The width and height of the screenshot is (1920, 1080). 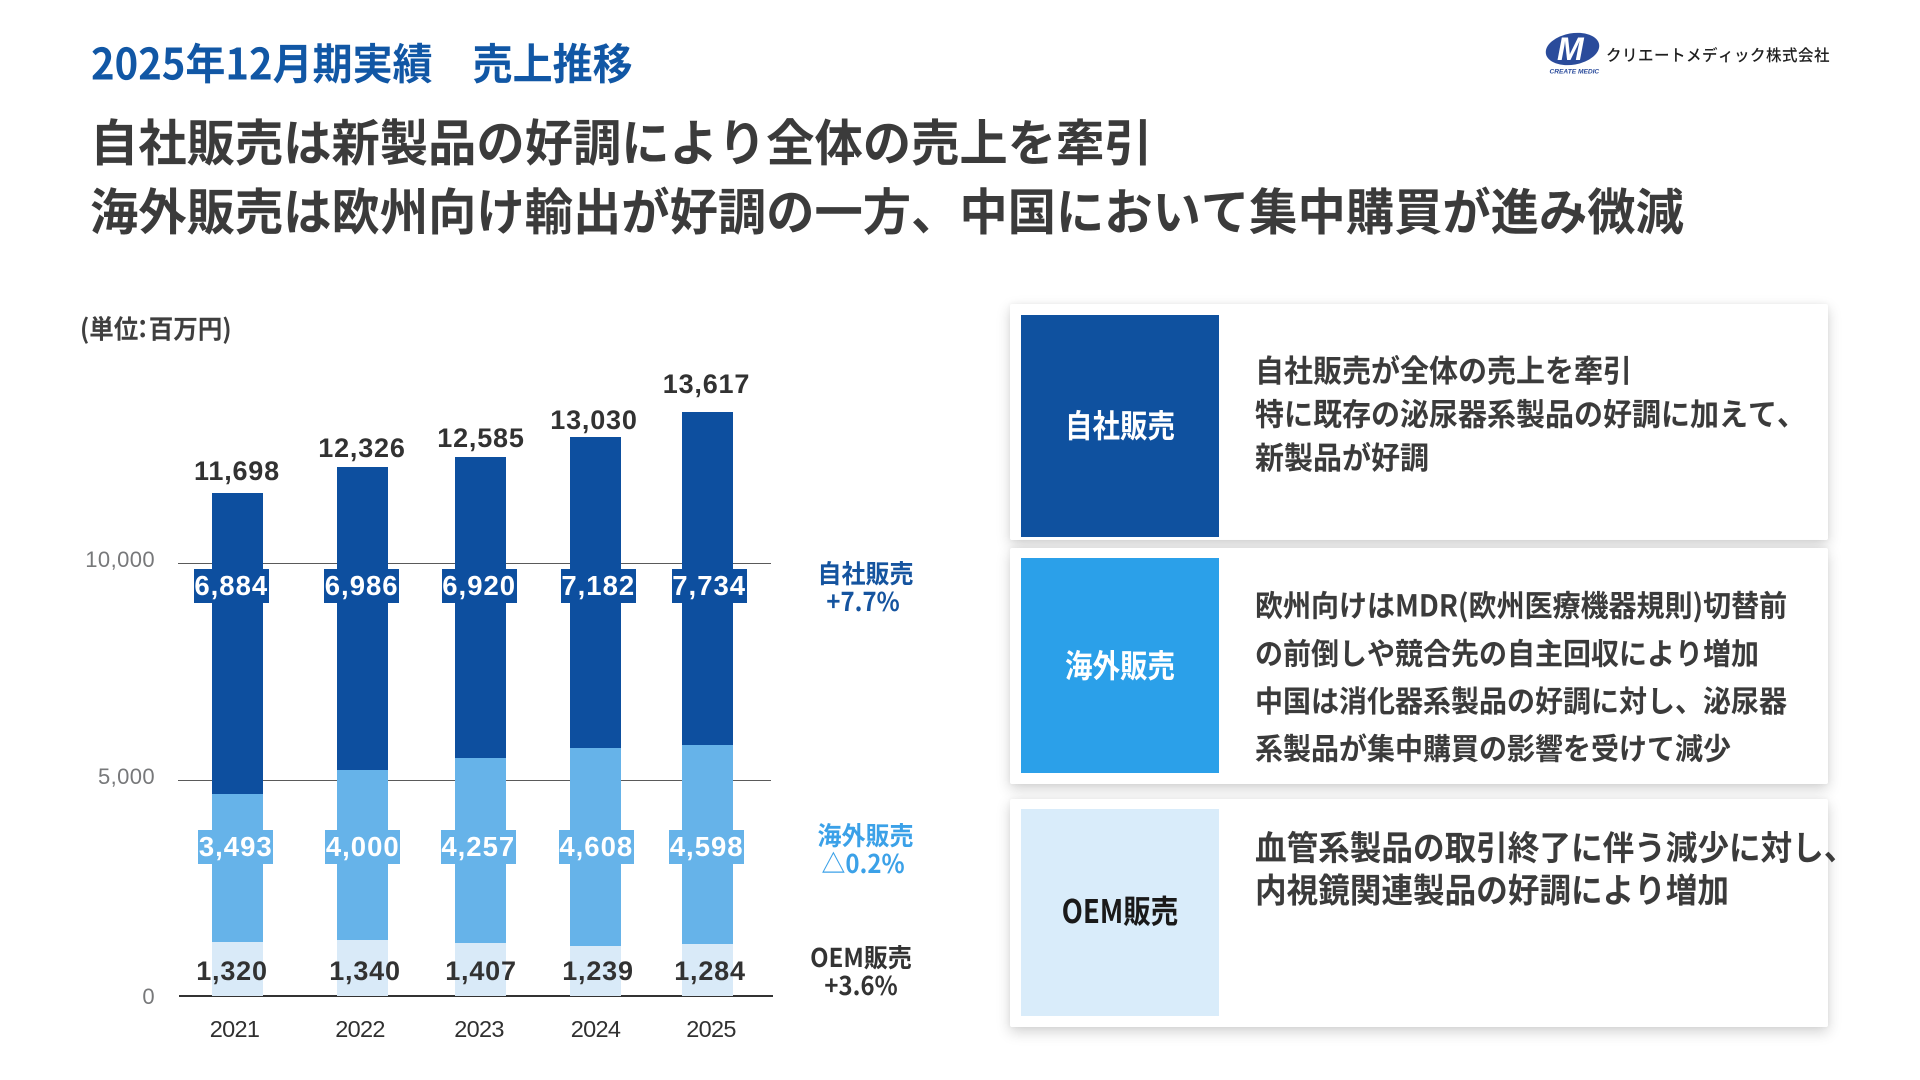 I want to click on svg-text: M, so click(x=1571, y=49).